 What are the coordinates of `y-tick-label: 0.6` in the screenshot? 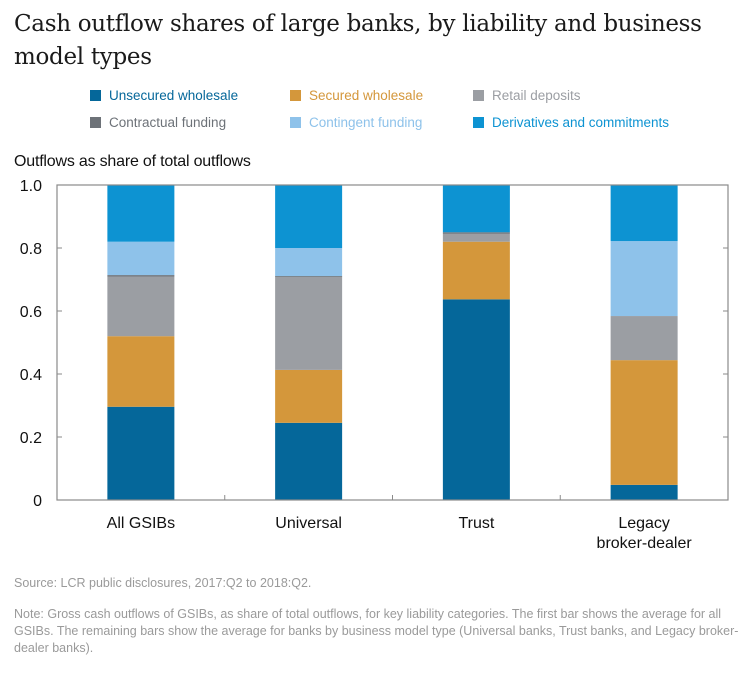 It's located at (31, 312).